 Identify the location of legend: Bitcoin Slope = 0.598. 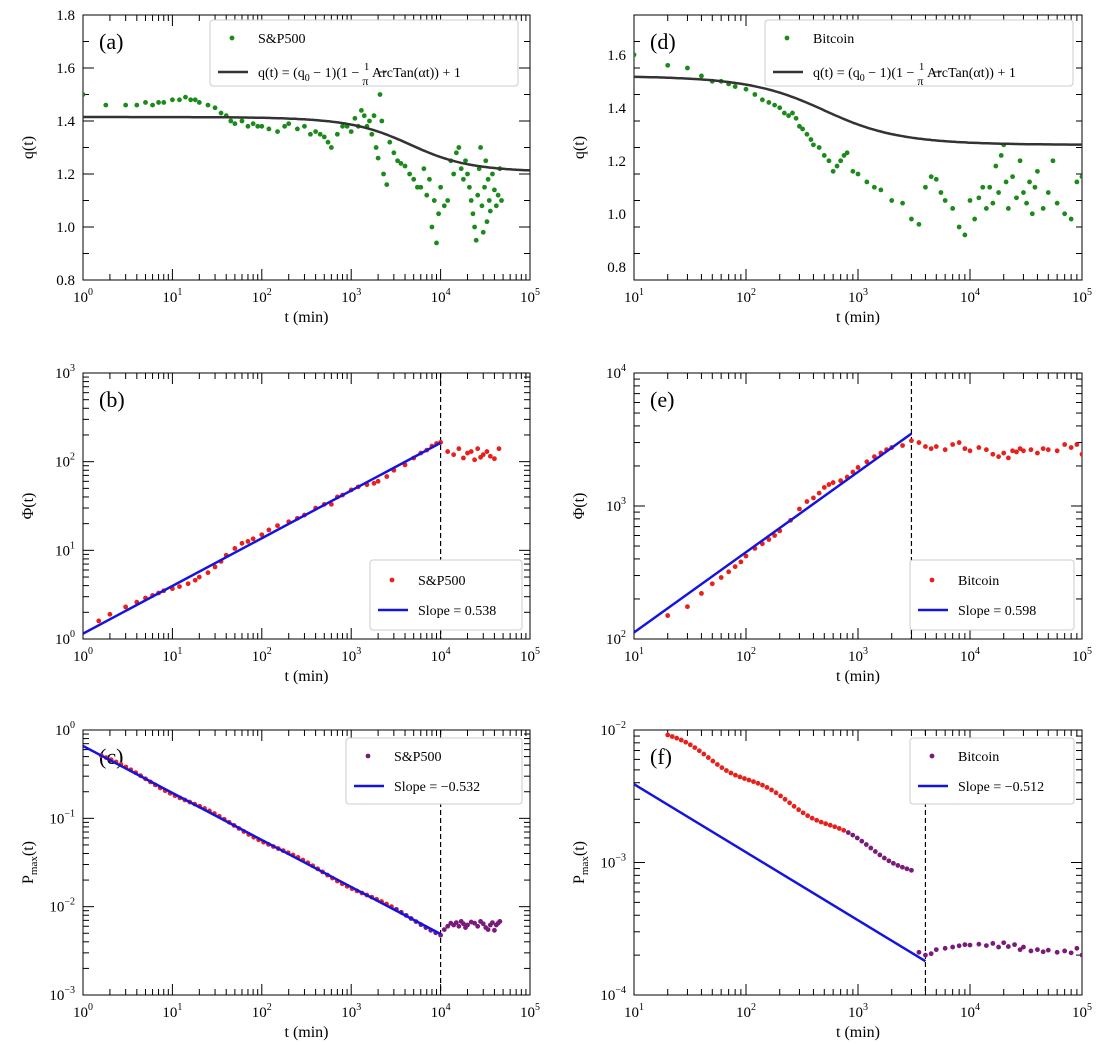
(992, 595).